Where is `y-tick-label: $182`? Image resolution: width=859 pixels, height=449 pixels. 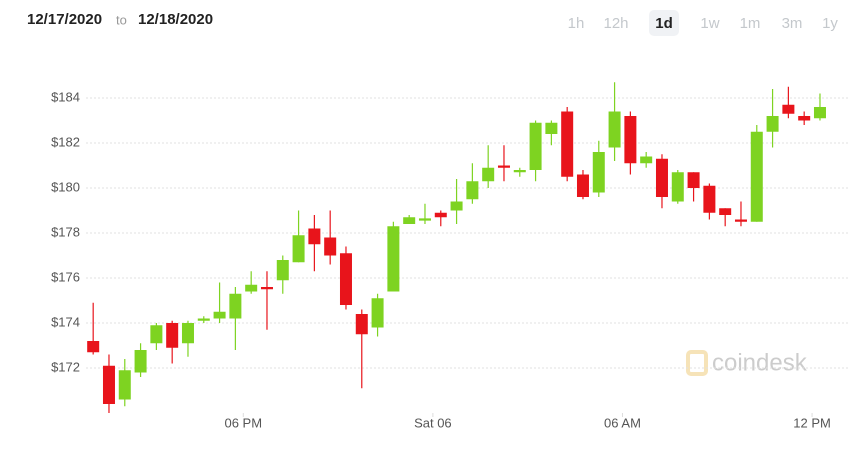 y-tick-label: $182 is located at coordinates (65, 141).